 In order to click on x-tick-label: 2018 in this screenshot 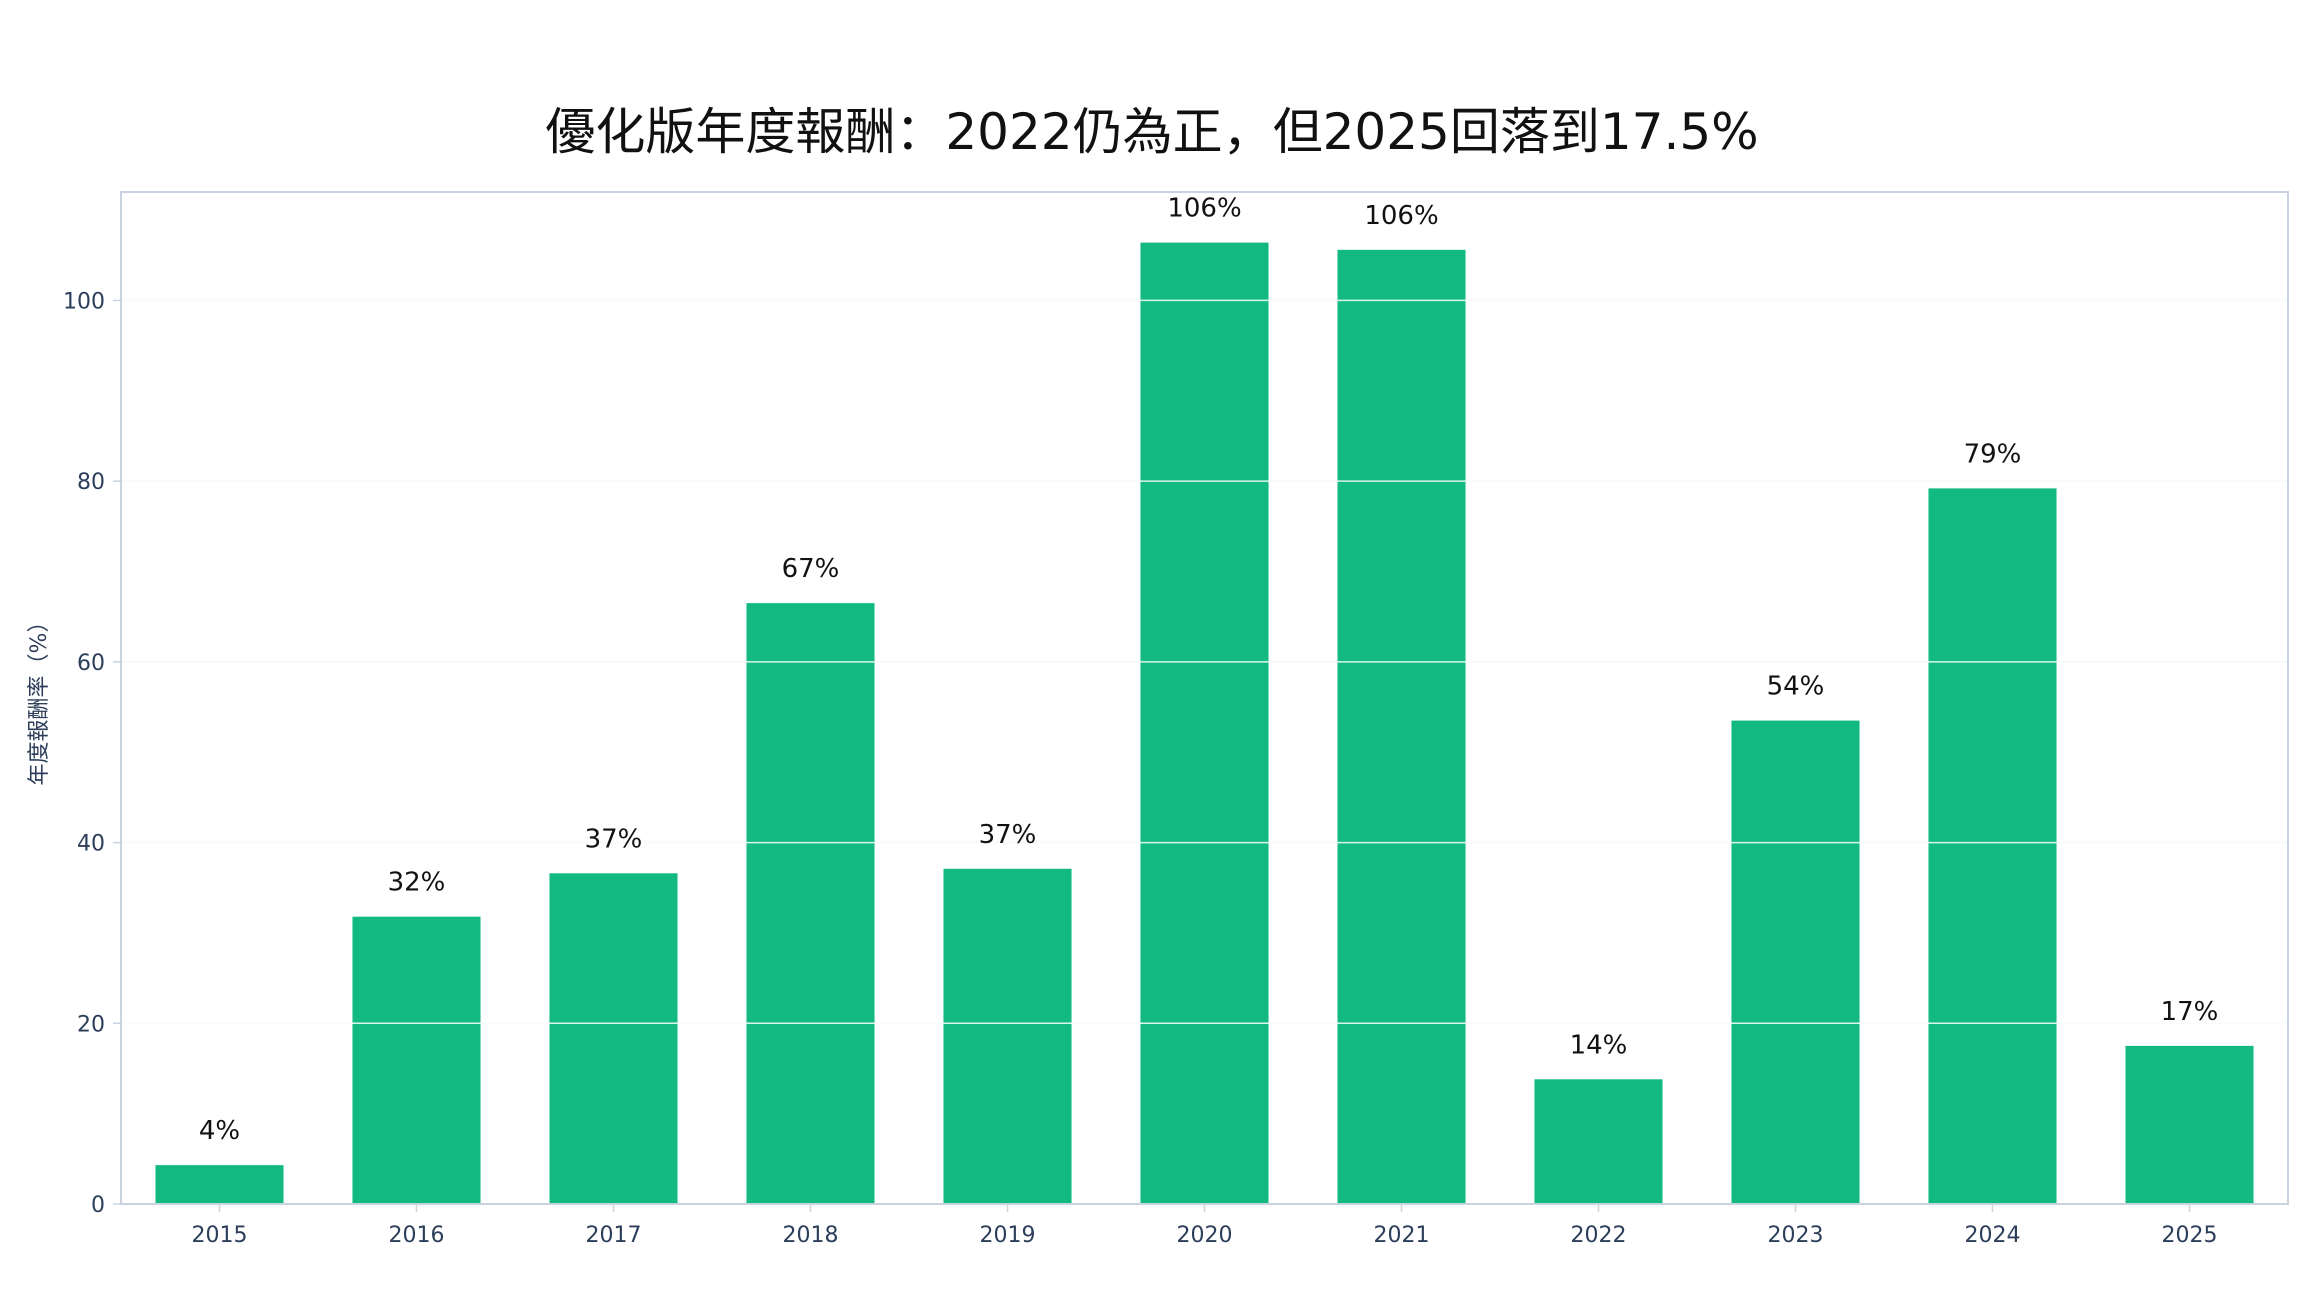, I will do `click(811, 1235)`.